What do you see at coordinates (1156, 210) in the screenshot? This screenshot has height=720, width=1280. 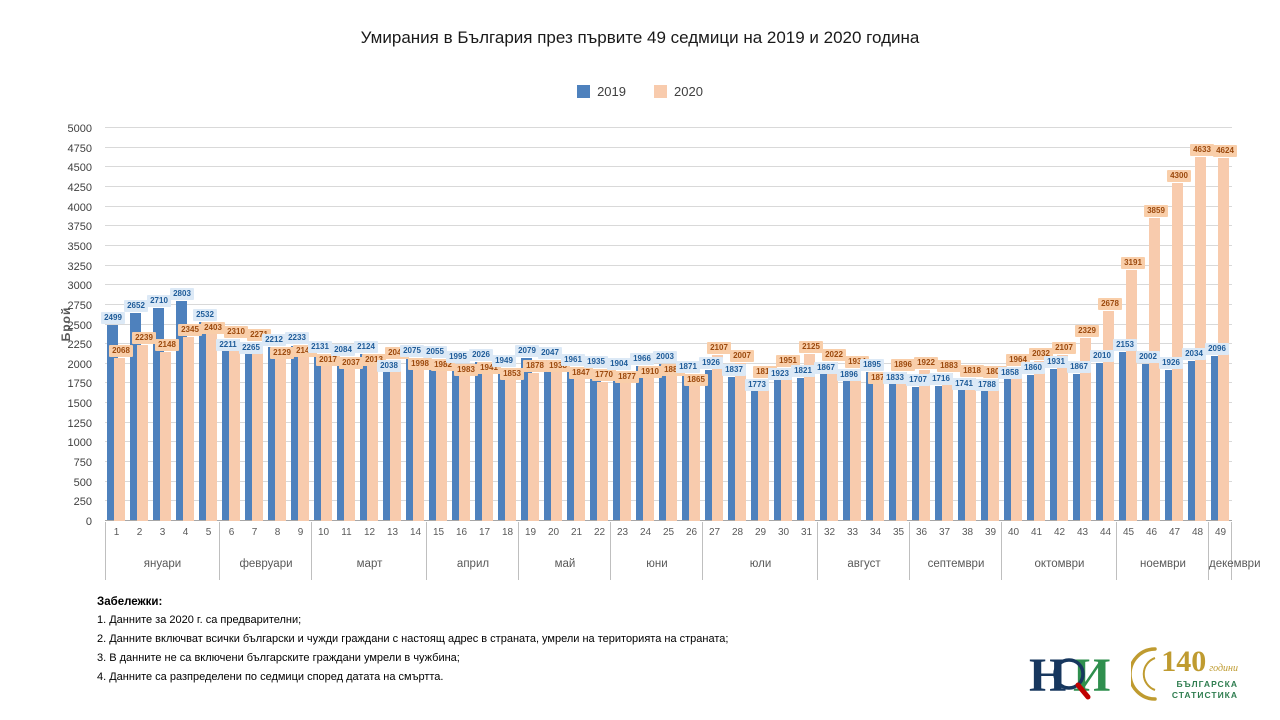 I see `label-2020-week-46: 3859` at bounding box center [1156, 210].